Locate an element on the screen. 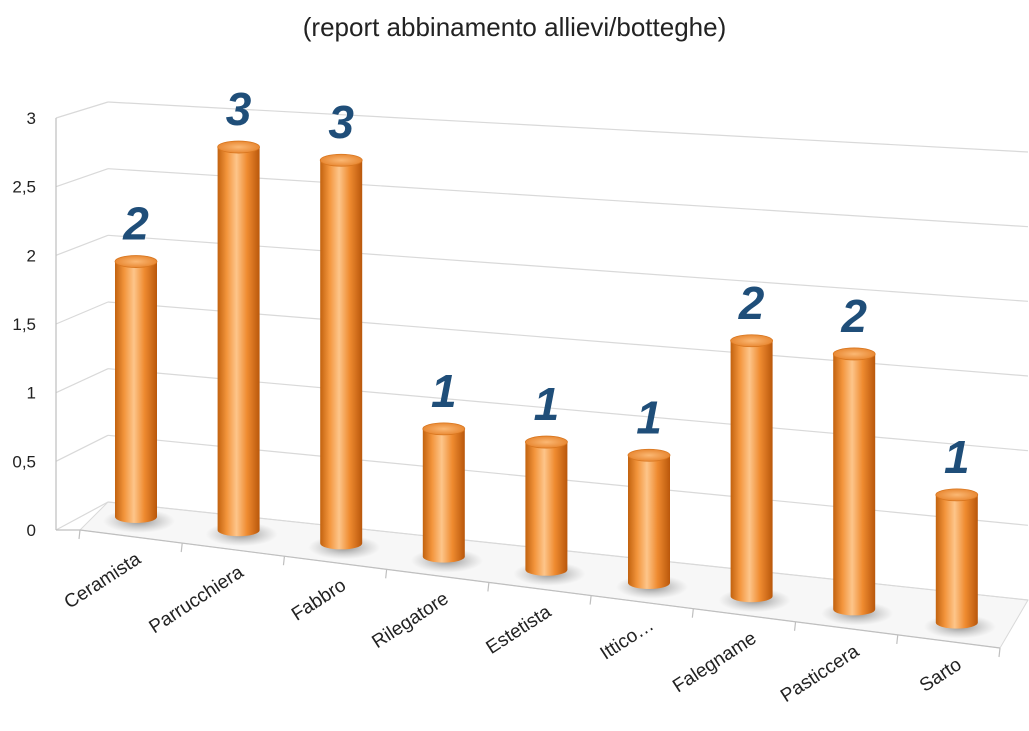 The image size is (1029, 731). x-tick-label: Ceramista is located at coordinates (103, 580).